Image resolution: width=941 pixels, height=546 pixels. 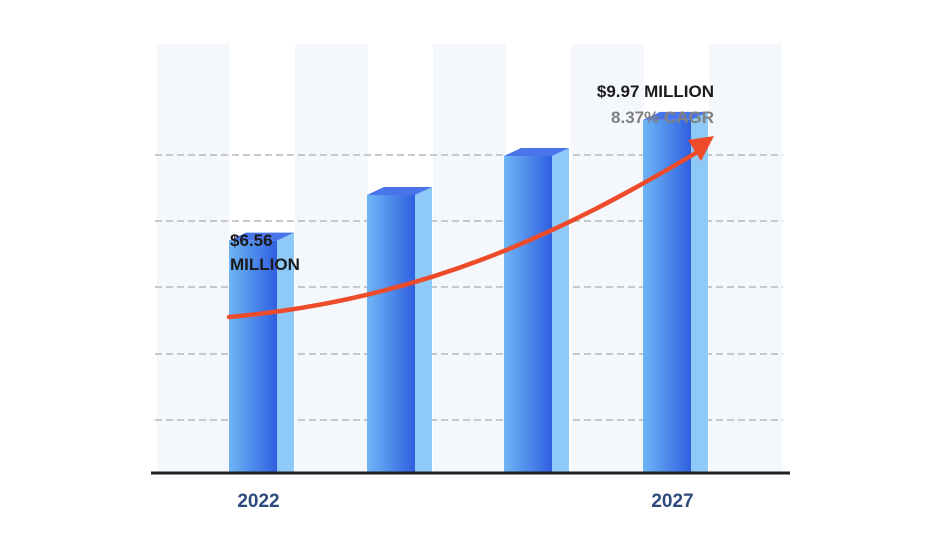 I want to click on x-tick-label: 2022, so click(x=258, y=501).